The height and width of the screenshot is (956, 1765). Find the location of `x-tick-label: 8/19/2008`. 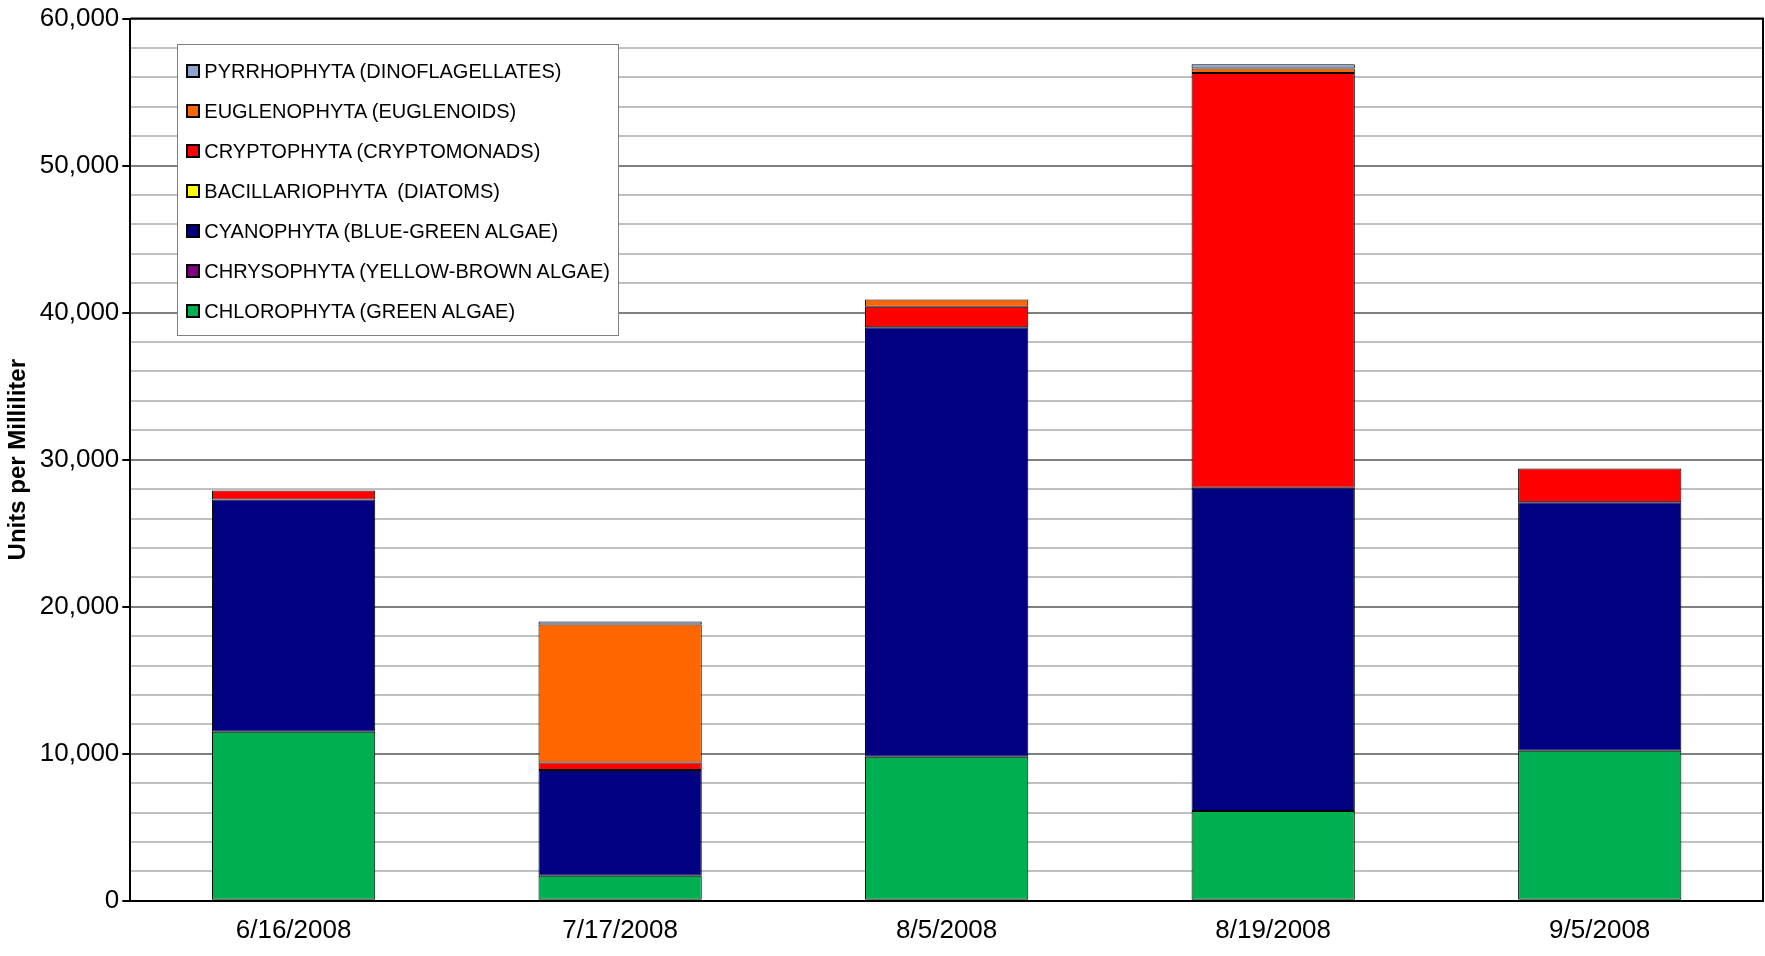

x-tick-label: 8/19/2008 is located at coordinates (1273, 928).